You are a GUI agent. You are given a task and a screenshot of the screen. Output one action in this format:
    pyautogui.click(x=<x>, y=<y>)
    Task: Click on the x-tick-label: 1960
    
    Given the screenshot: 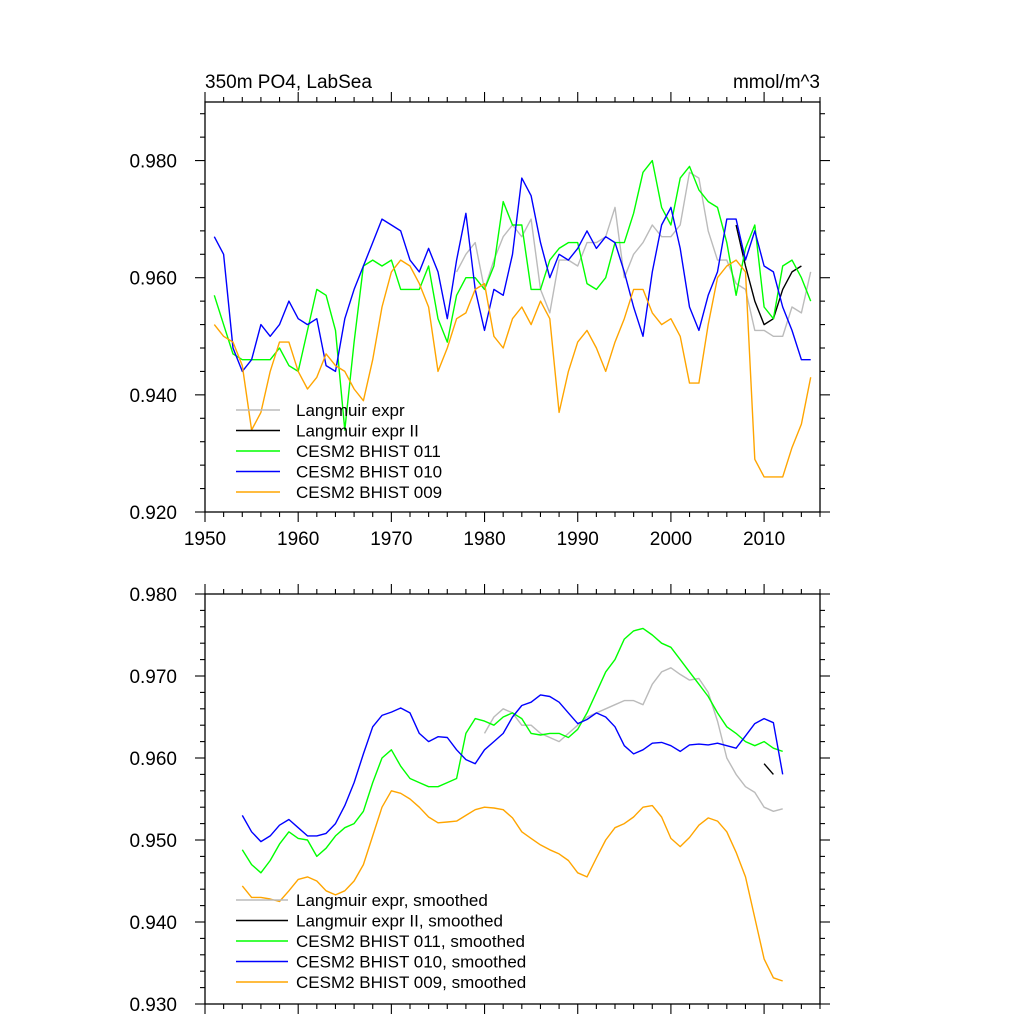 What is the action you would take?
    pyautogui.click(x=298, y=539)
    